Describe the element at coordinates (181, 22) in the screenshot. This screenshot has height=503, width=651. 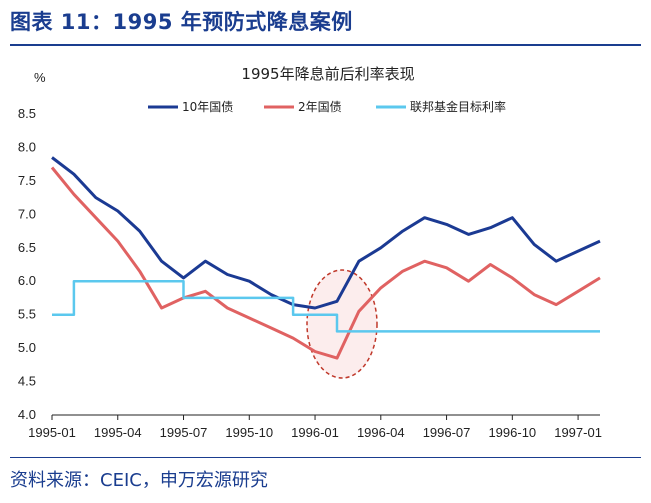
I see `figure-title: 图表 11：1995 年预防式降息案例` at that location.